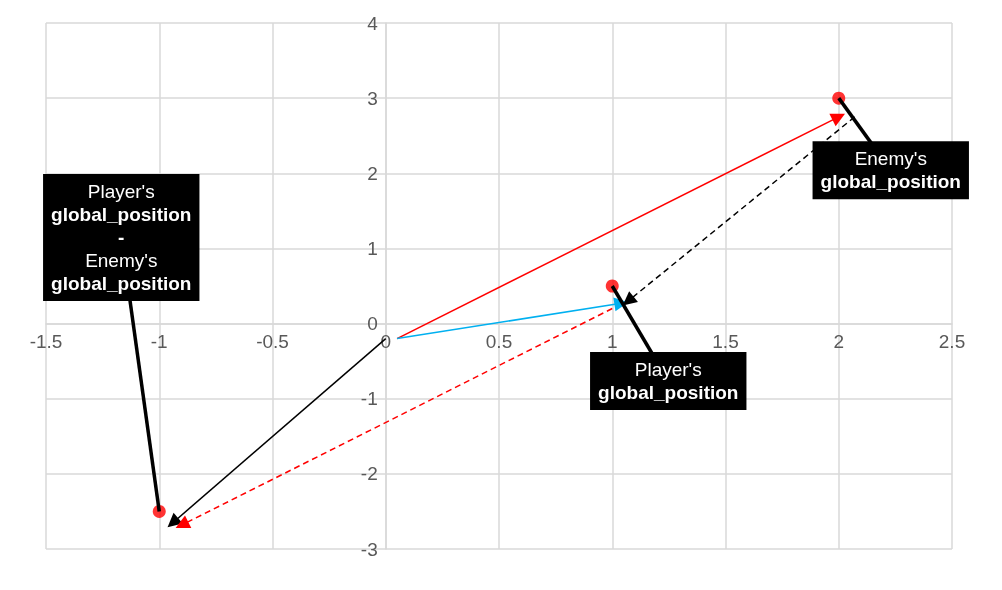  I want to click on x-tick-label: -1, so click(159, 341).